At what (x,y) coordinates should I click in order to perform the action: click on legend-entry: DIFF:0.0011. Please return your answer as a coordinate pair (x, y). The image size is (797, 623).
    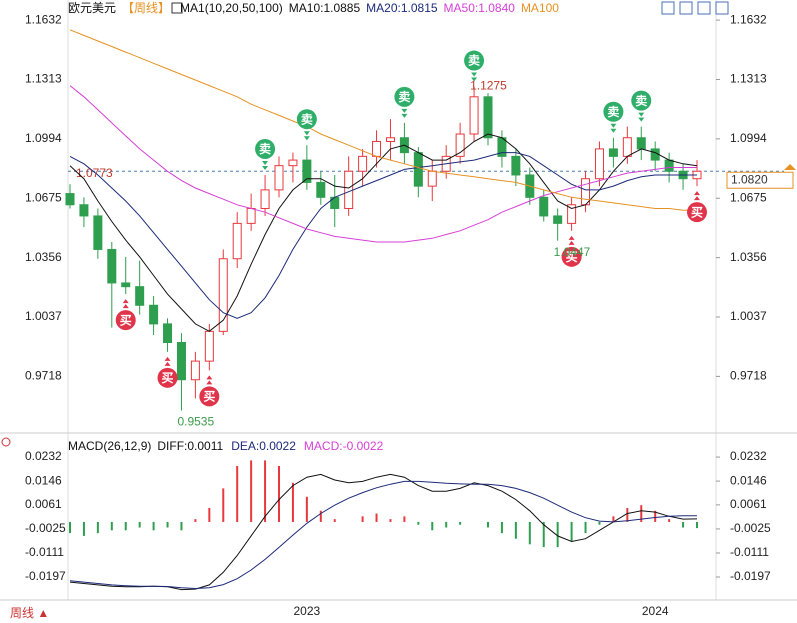
    Looking at the image, I should click on (190, 446).